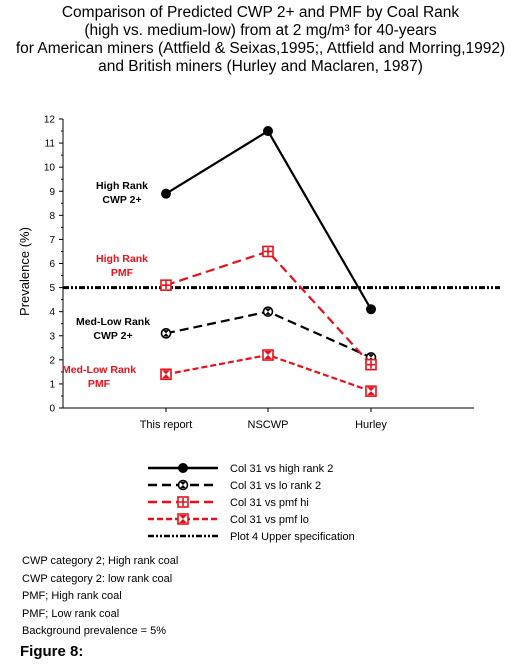 The width and height of the screenshot is (521, 666). What do you see at coordinates (52, 312) in the screenshot?
I see `y-tick-label: 4` at bounding box center [52, 312].